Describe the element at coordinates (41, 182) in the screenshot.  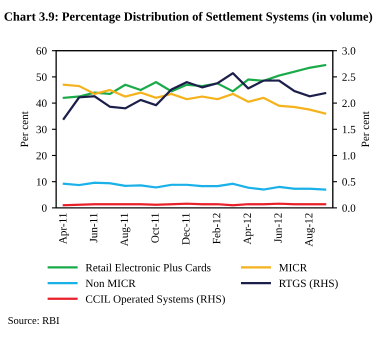
I see `y-tick-label: 10` at that location.